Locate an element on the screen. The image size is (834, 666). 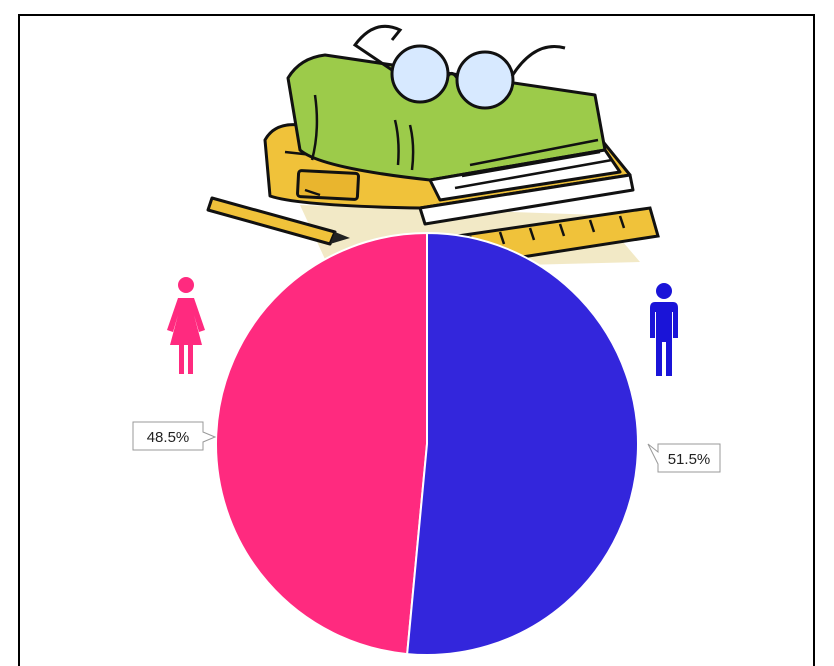
male-icon is located at coordinates (664, 329).